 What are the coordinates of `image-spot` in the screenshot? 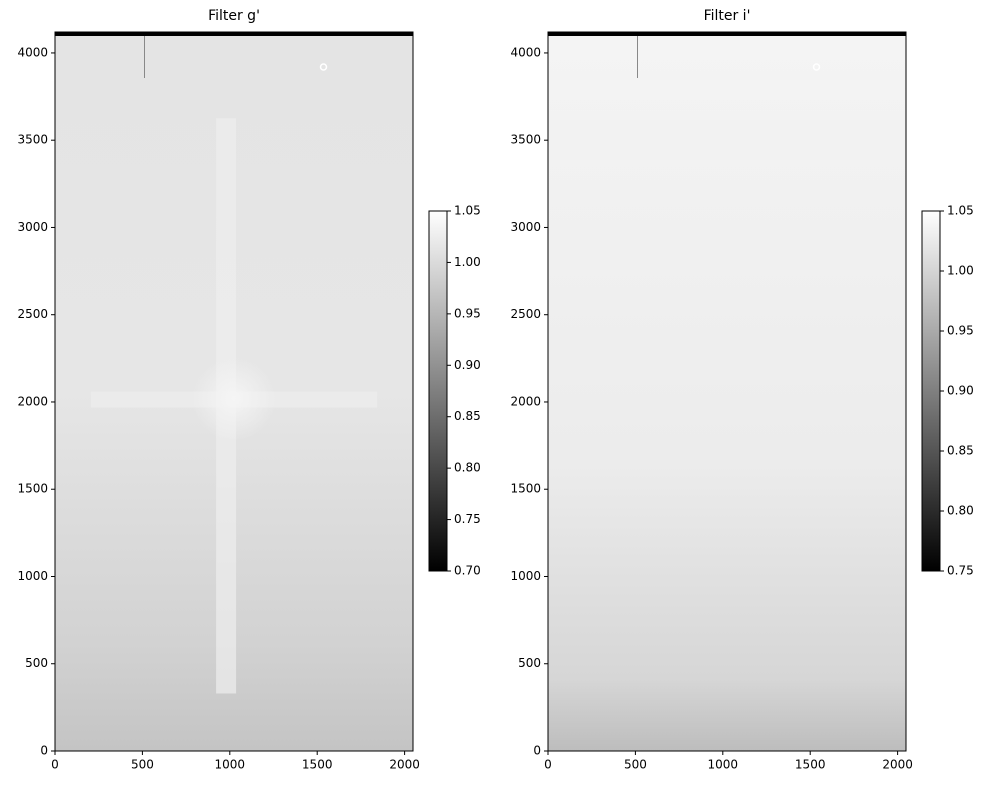 It's located at (234, 398).